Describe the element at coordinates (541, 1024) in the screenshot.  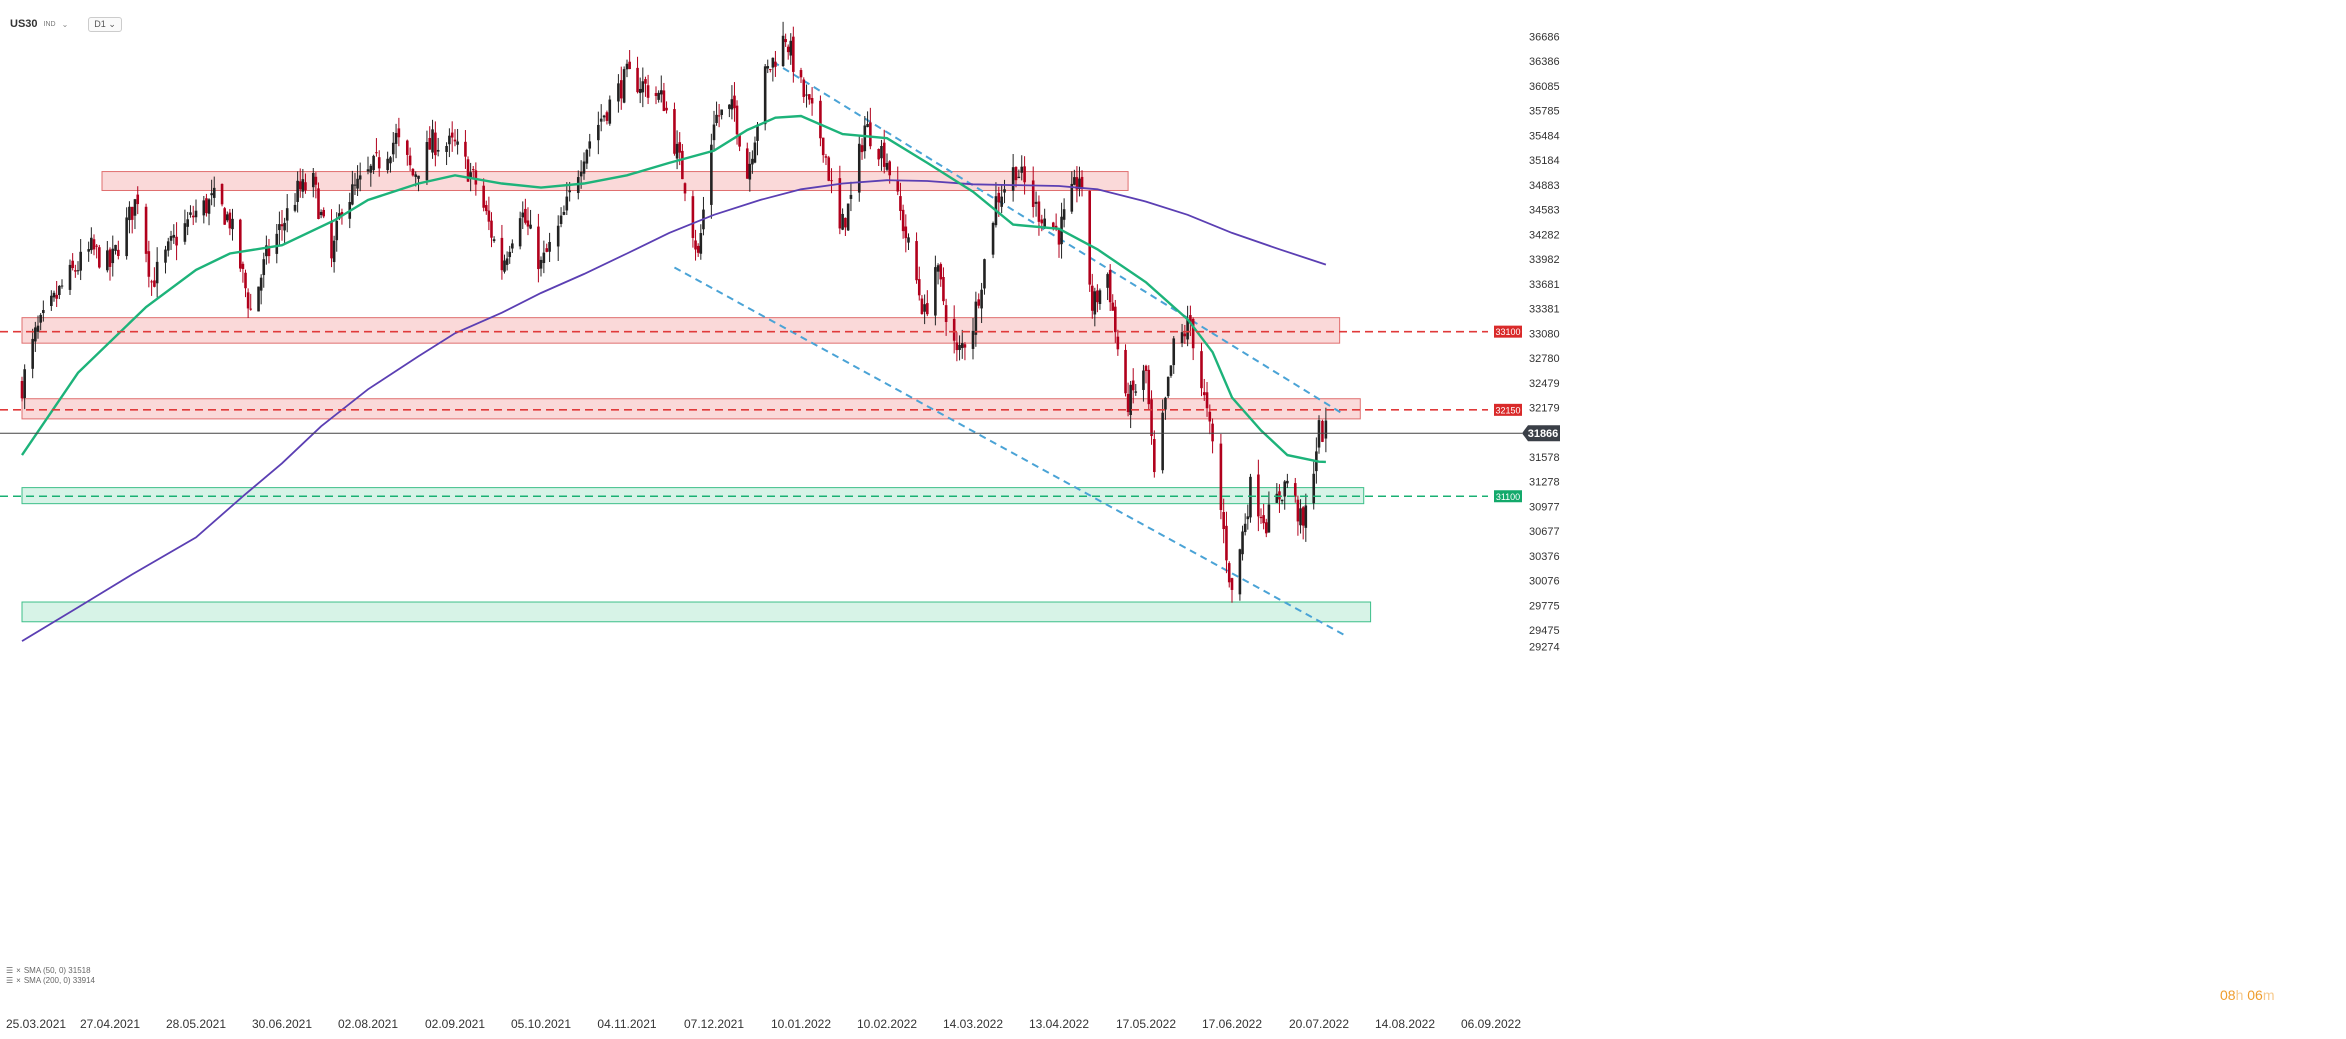
I see `x-tick-label: 05.10.2021` at that location.